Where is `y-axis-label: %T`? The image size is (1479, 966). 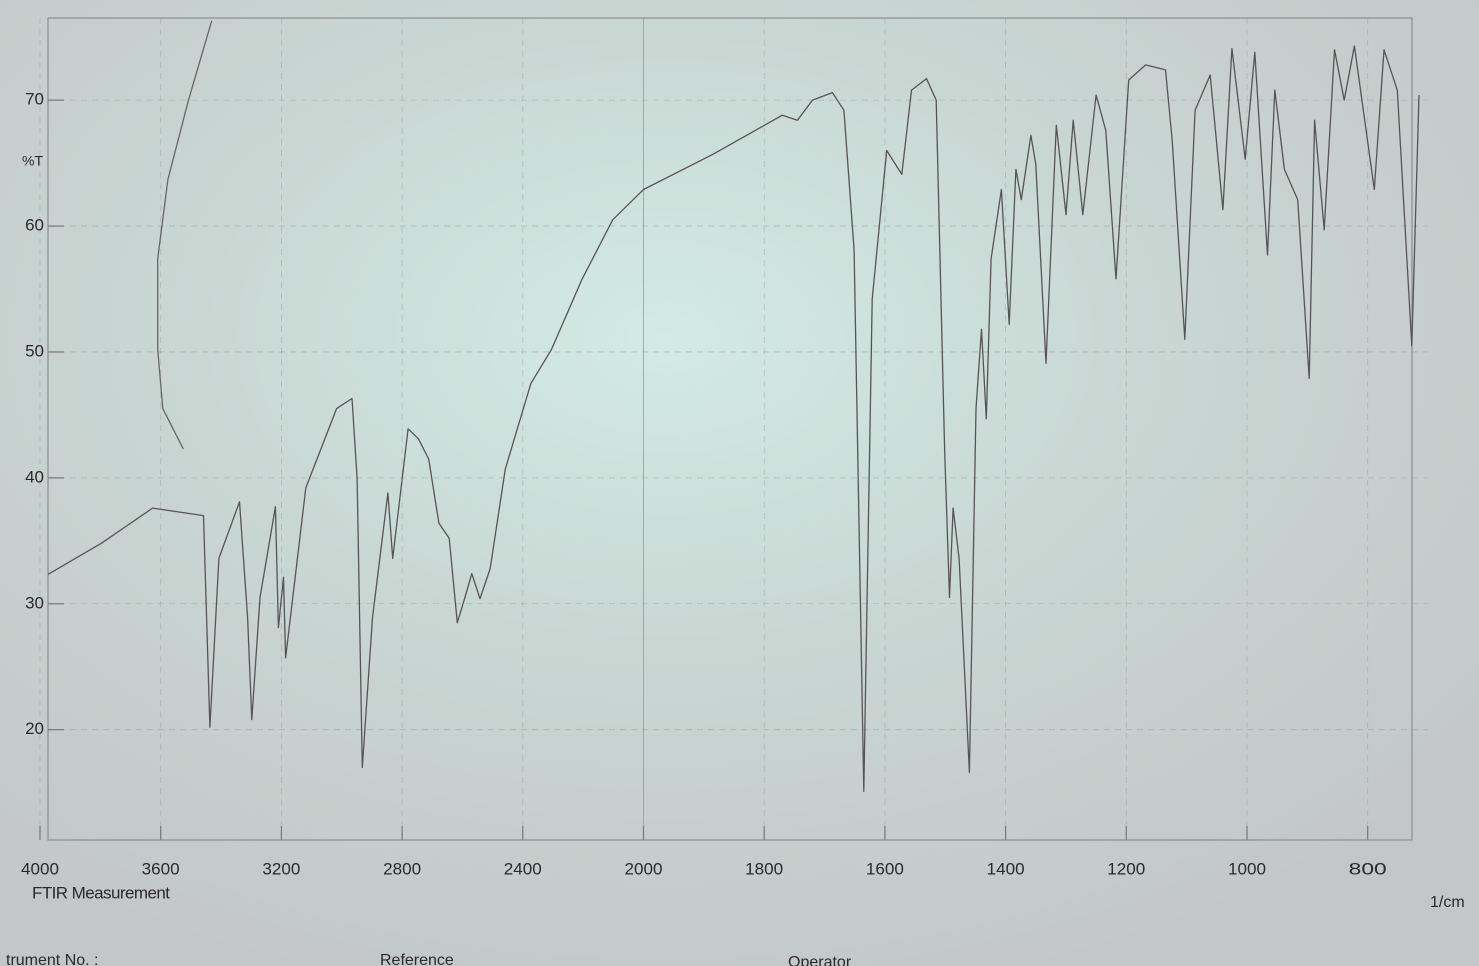 y-axis-label: %T is located at coordinates (32, 161).